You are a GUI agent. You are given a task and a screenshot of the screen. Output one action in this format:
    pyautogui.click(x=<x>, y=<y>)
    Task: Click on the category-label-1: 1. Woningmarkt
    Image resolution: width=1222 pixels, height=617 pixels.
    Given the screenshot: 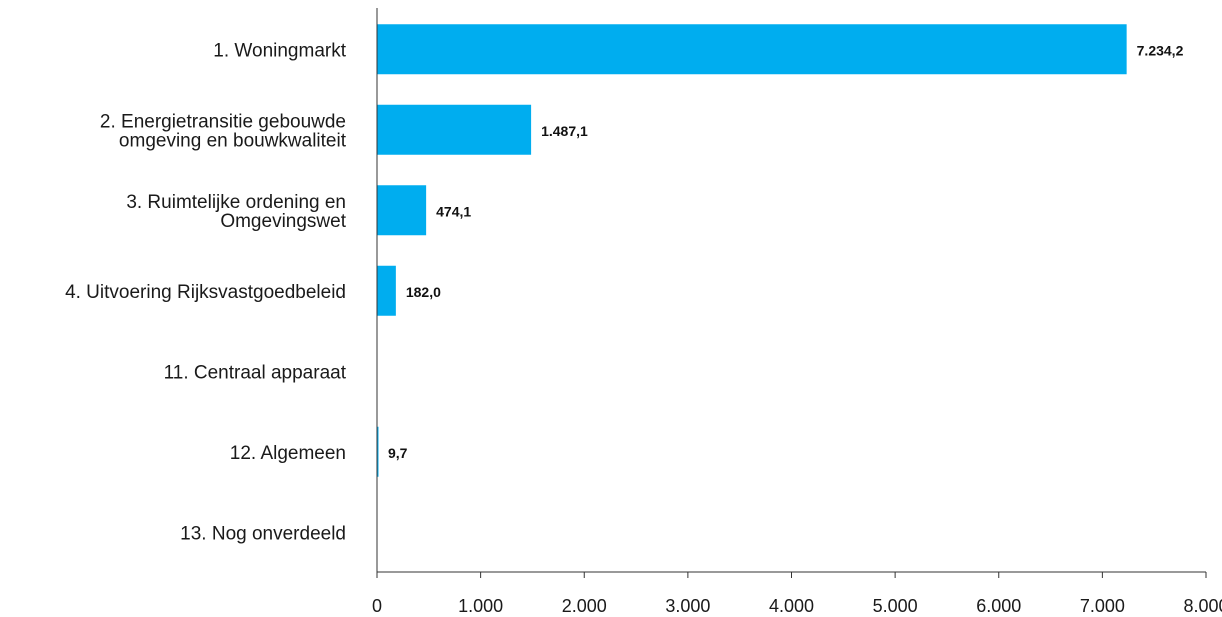 What is the action you would take?
    pyautogui.click(x=279, y=50)
    